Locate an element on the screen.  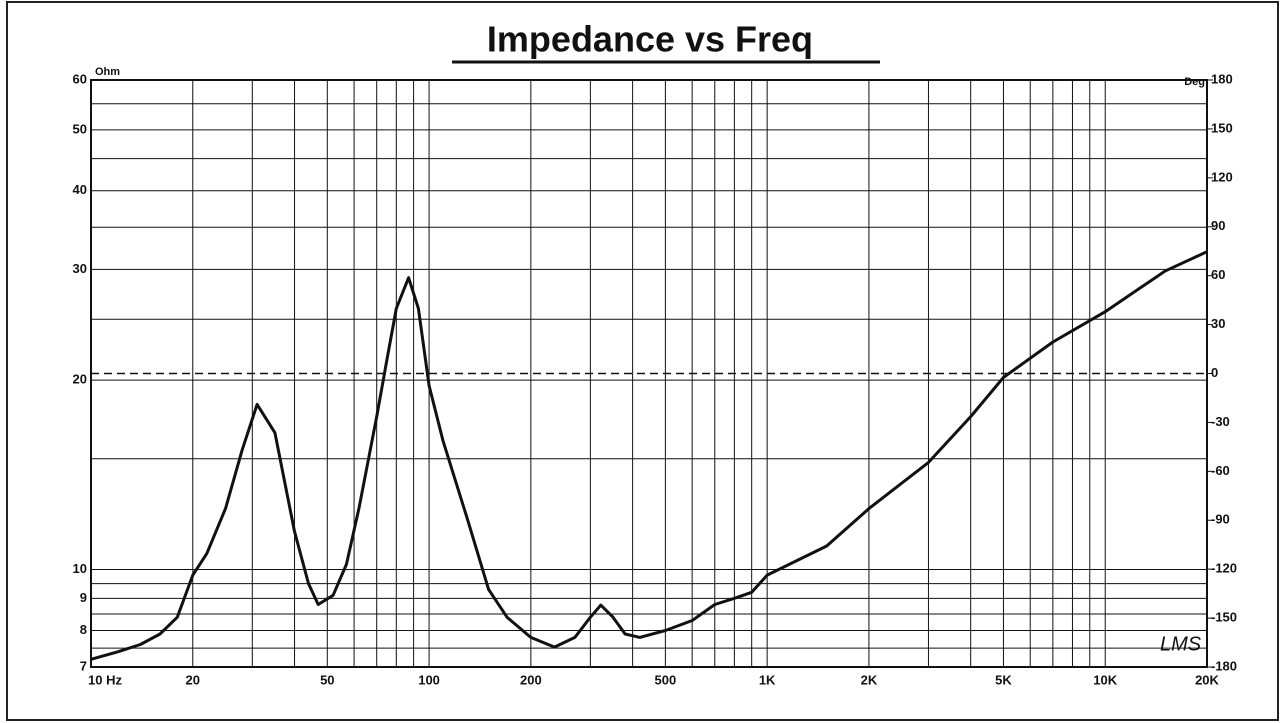
y-tick-label: 10 is located at coordinates (80, 568).